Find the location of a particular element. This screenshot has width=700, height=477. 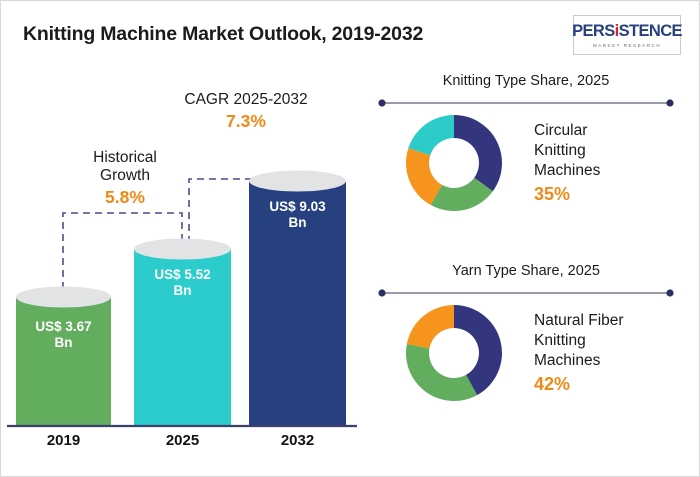

historical-growth-value: 5.8% is located at coordinates (125, 196).